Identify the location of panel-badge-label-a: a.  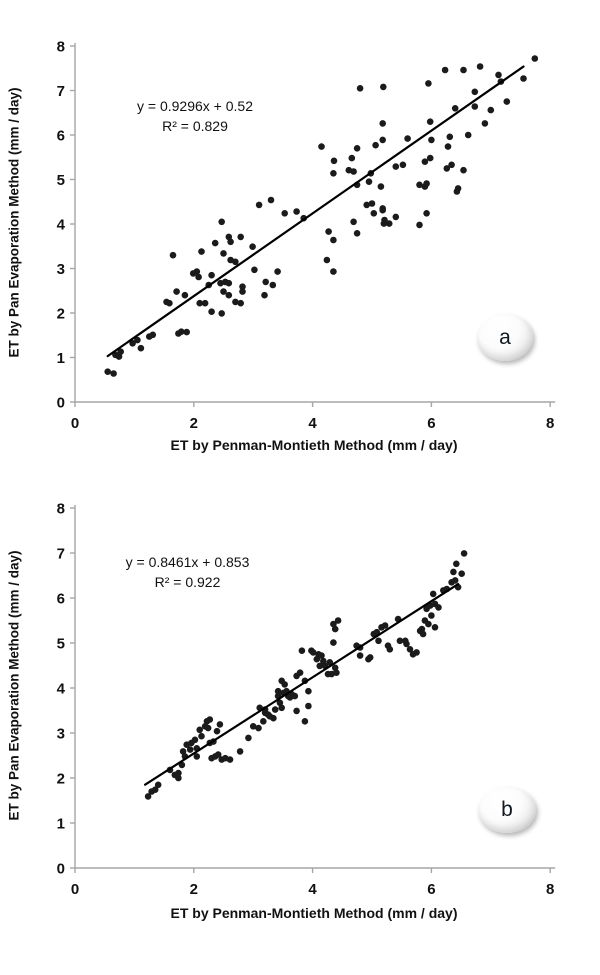
(505, 337).